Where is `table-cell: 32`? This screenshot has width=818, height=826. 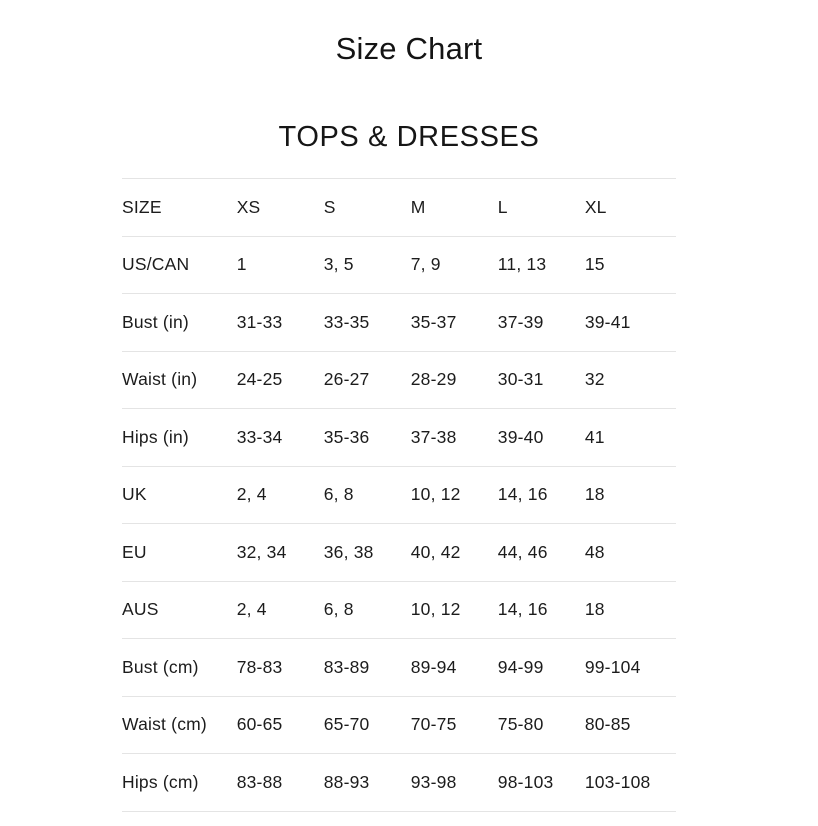
table-cell: 32 is located at coordinates (630, 379).